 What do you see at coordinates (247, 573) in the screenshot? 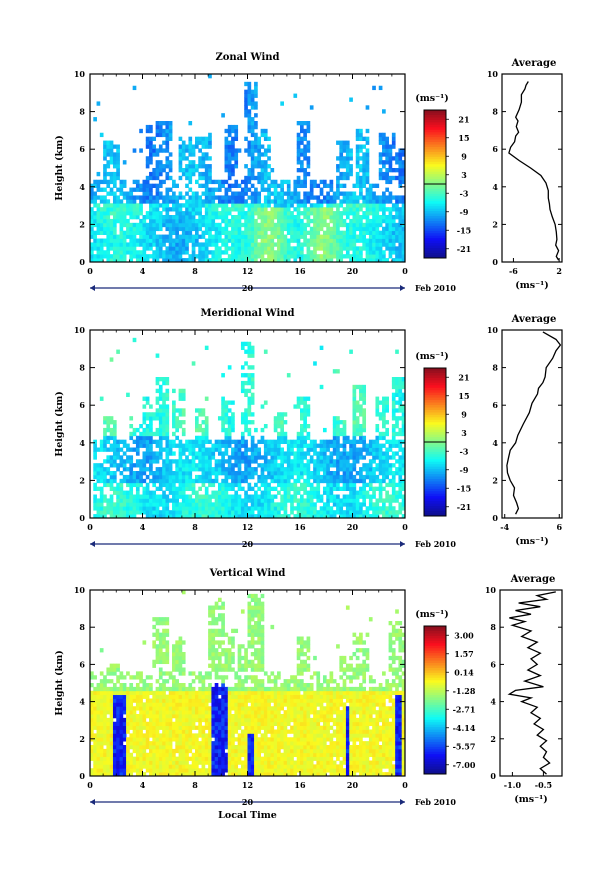
I see `panel-title: Vertical Wind` at bounding box center [247, 573].